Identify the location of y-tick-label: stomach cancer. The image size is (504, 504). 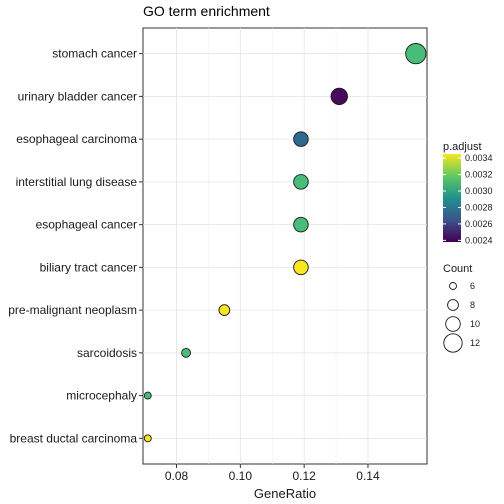
(94, 54).